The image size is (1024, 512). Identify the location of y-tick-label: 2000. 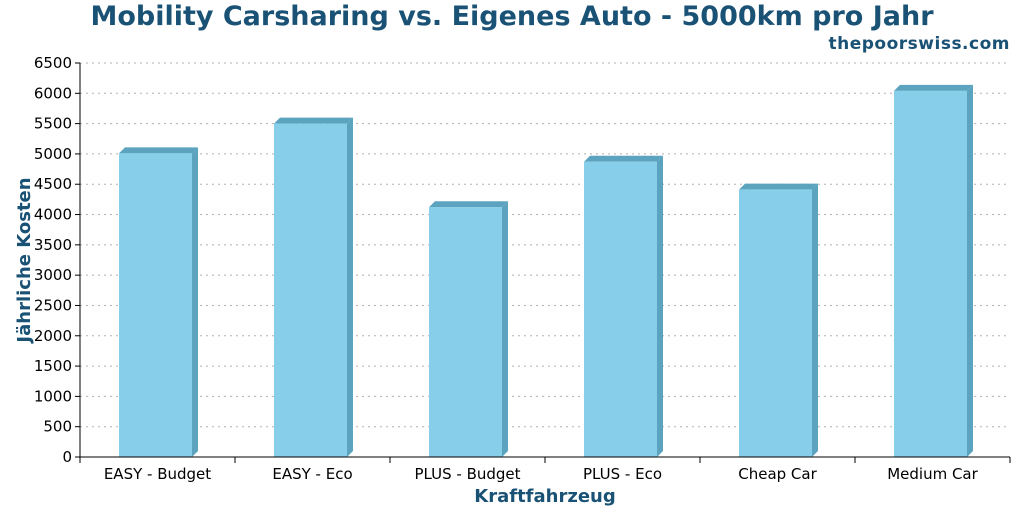
(53, 336).